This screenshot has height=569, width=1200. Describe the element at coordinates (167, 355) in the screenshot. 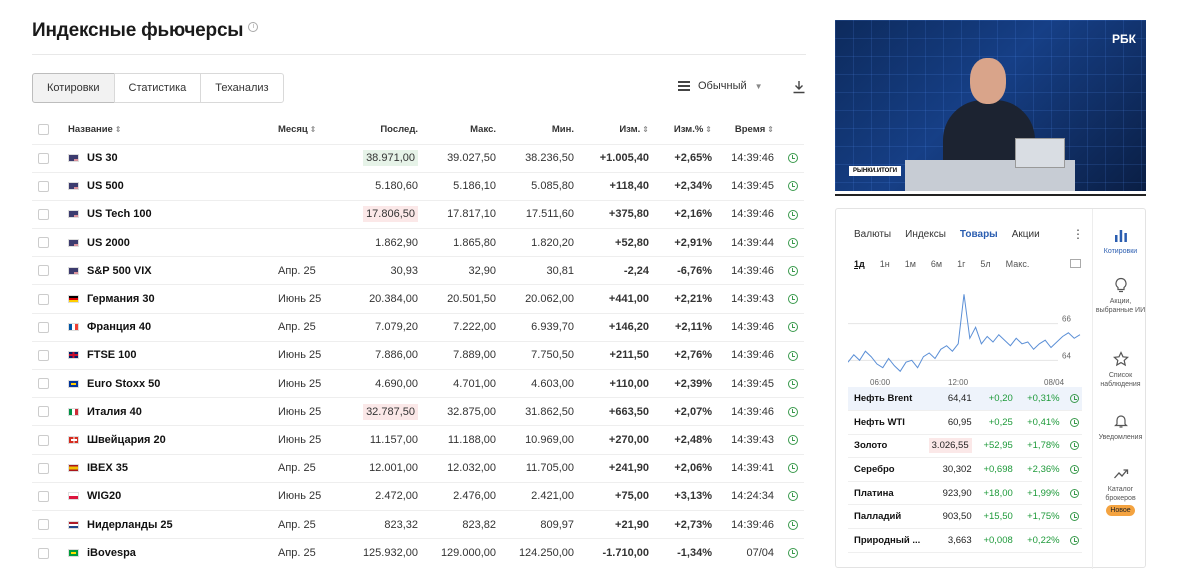

I see `instrument-cell: FTSE 100` at that location.